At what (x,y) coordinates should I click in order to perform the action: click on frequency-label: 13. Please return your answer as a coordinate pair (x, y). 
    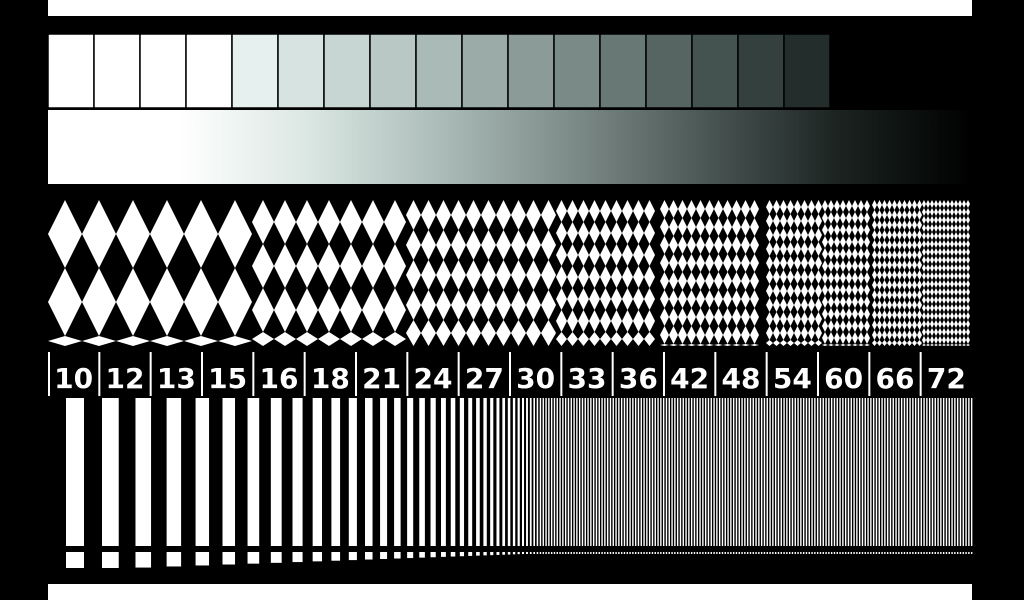
    Looking at the image, I should click on (176, 378).